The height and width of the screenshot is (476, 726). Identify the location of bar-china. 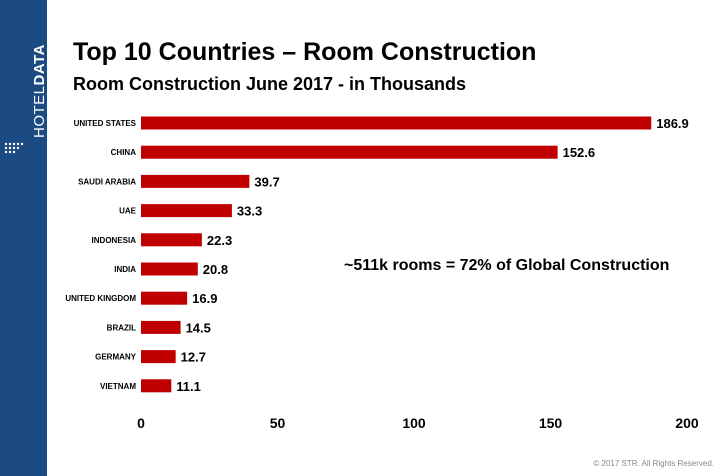
(349, 152).